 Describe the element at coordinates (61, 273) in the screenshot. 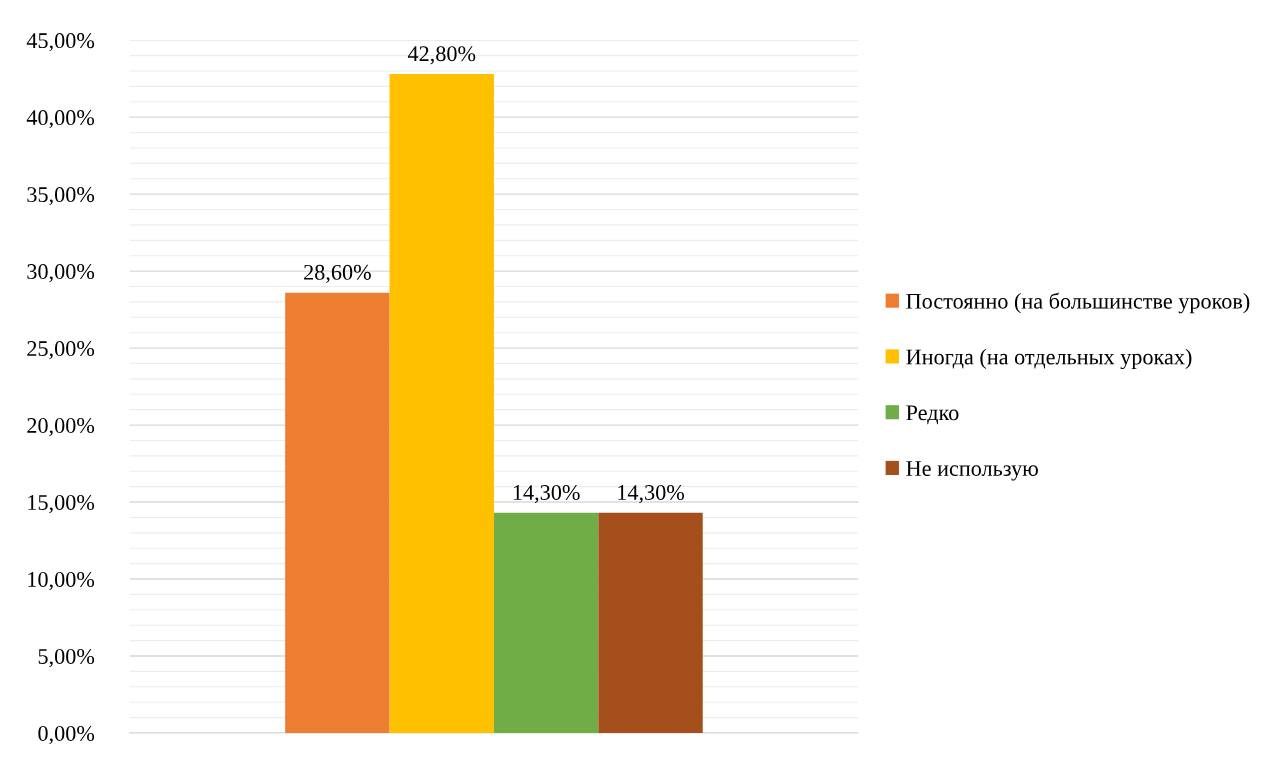

I see `y-tick-label: 30,00%` at that location.